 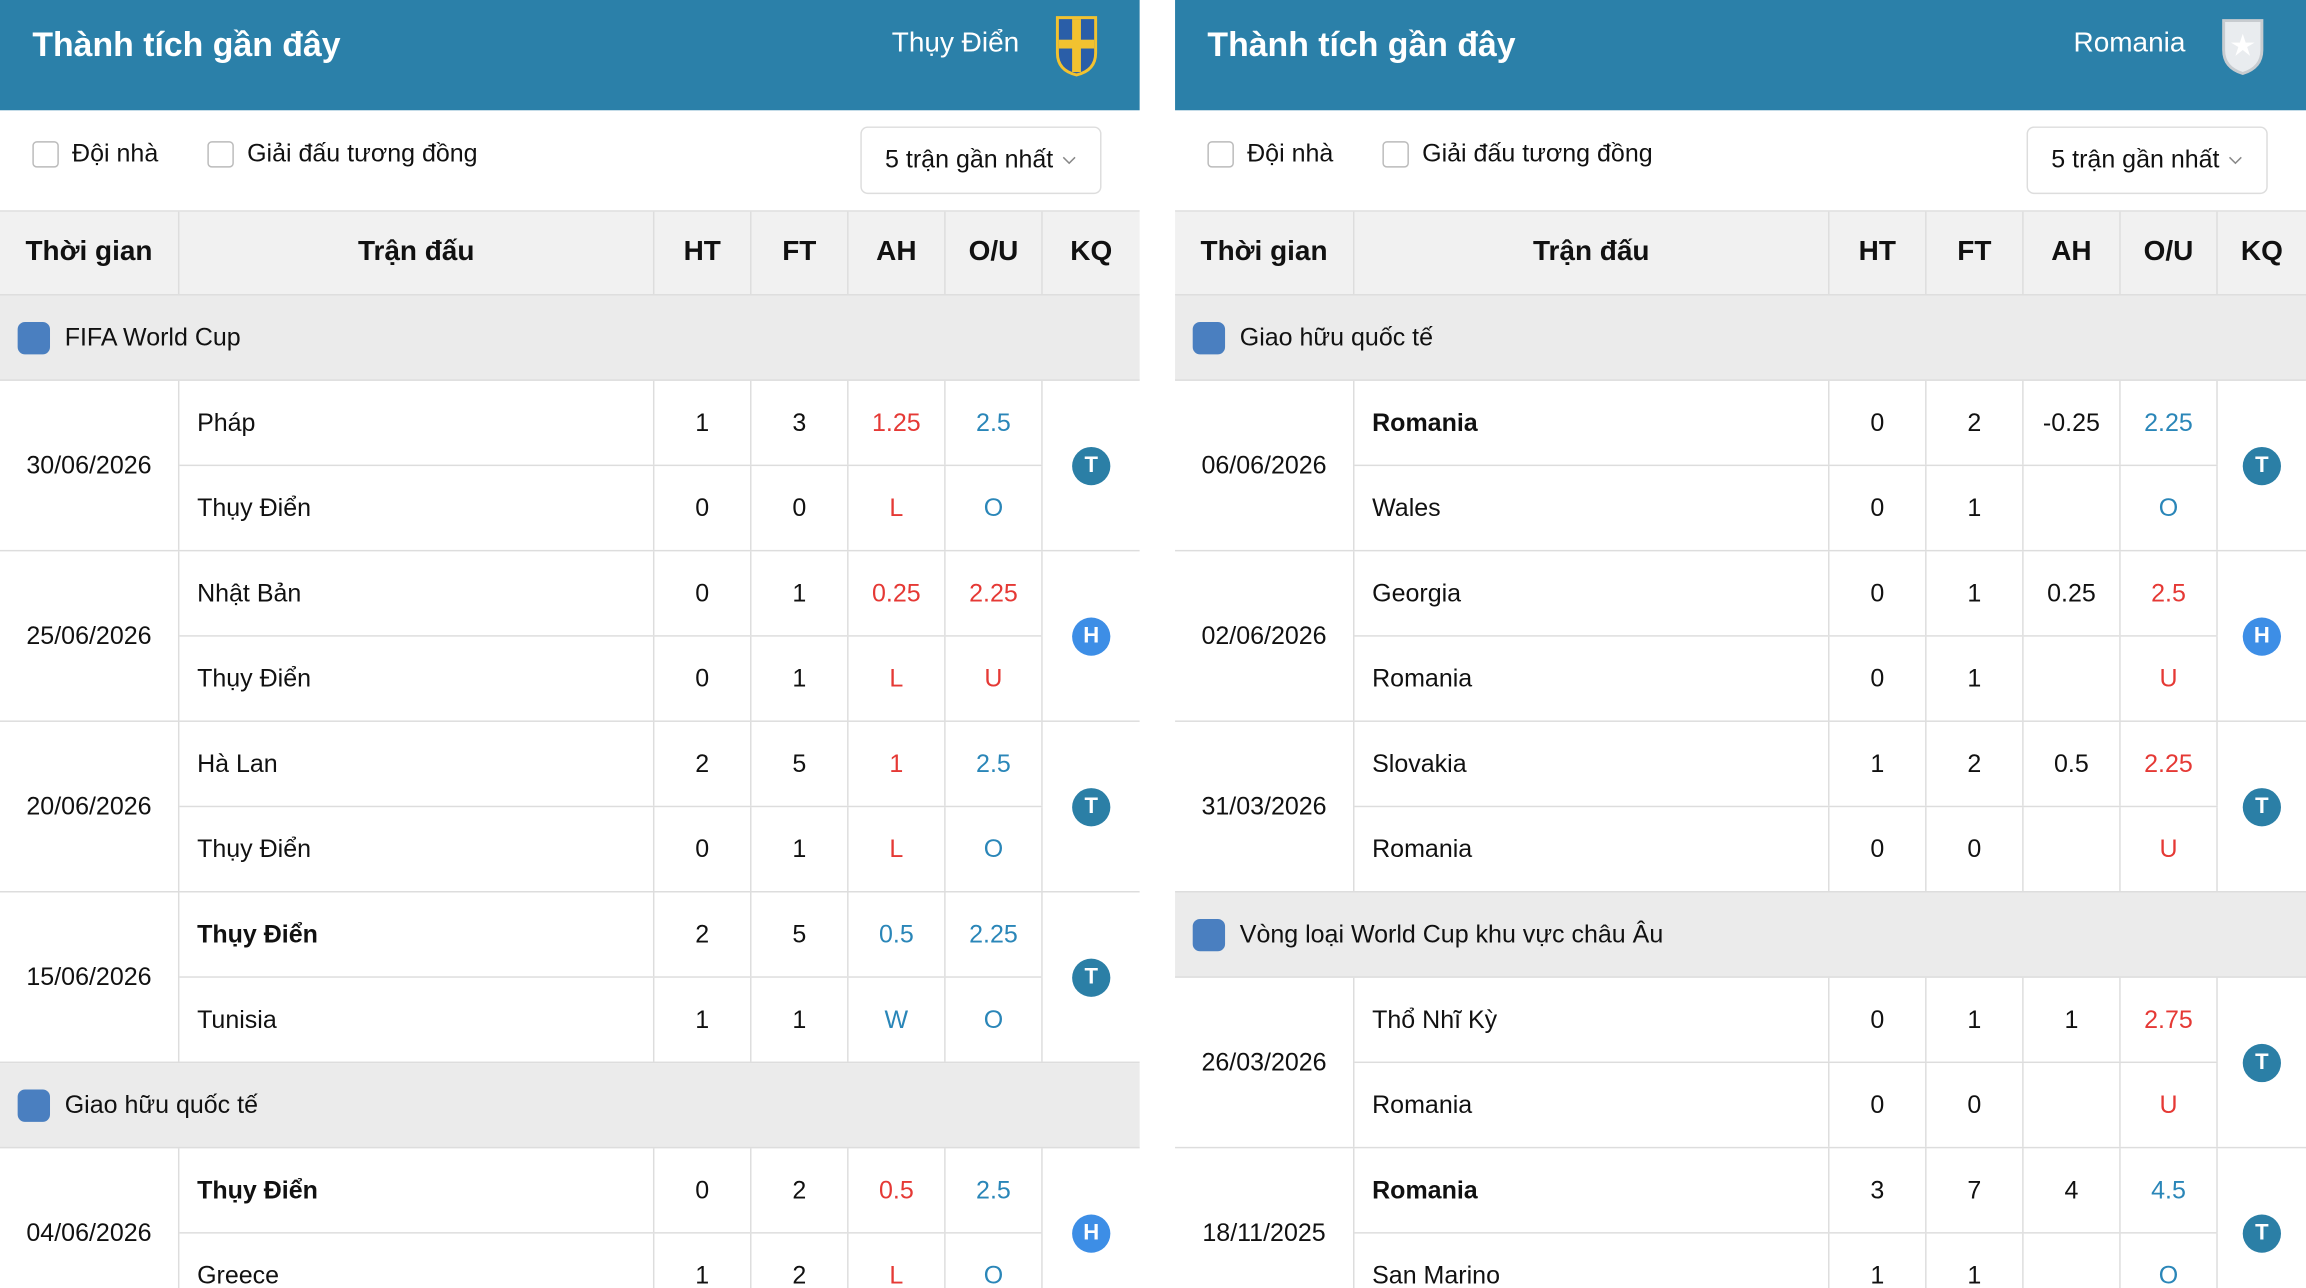 What do you see at coordinates (897, 593) in the screenshot?
I see `asian-handicap: 0.25` at bounding box center [897, 593].